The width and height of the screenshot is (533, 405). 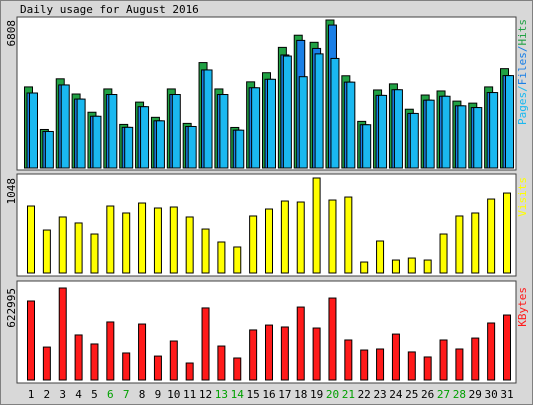 I want to click on x-tick-label: 25, so click(x=411, y=394).